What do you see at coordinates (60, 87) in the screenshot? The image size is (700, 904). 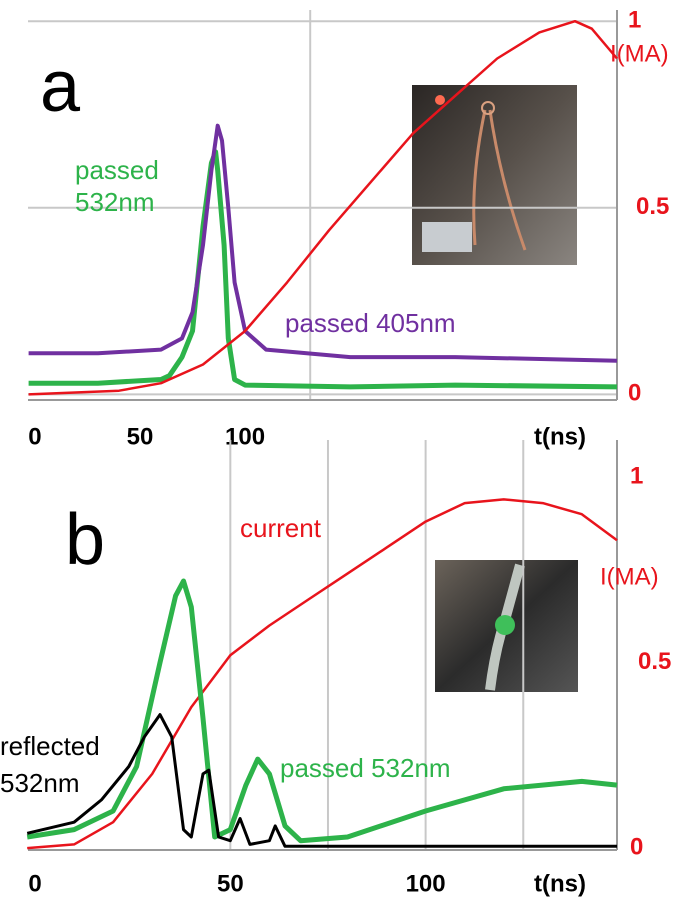 I see `panel-letter: a` at bounding box center [60, 87].